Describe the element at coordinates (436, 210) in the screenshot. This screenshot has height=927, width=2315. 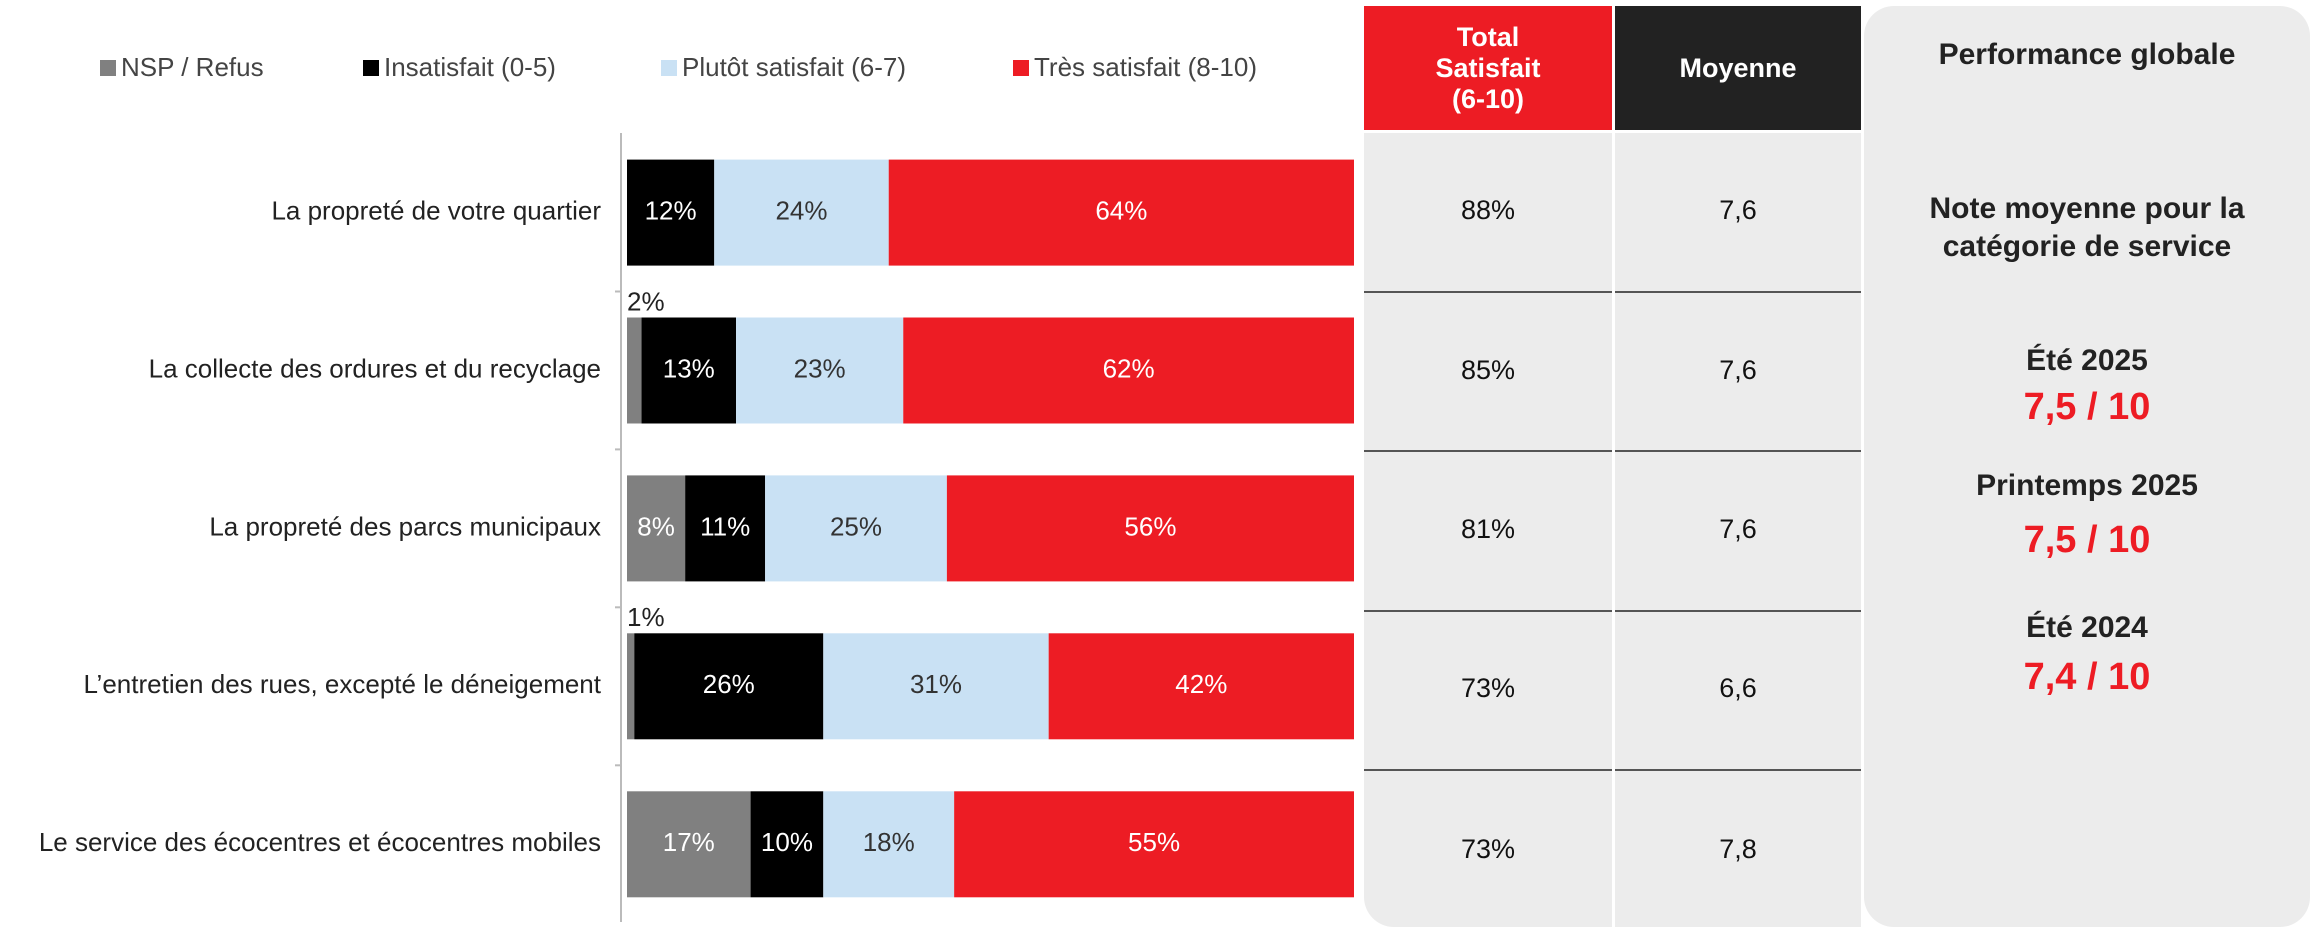
I see `category-label: La propreté de votre quartier` at that location.